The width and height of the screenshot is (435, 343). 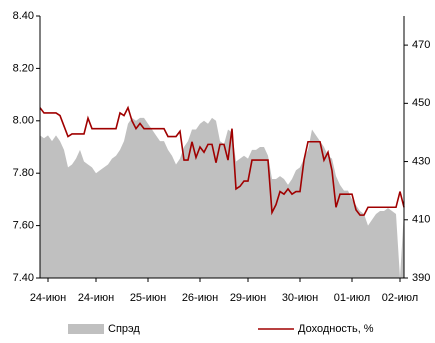 What do you see at coordinates (23, 278) in the screenshot?
I see `y-tick-label: 7.40` at bounding box center [23, 278].